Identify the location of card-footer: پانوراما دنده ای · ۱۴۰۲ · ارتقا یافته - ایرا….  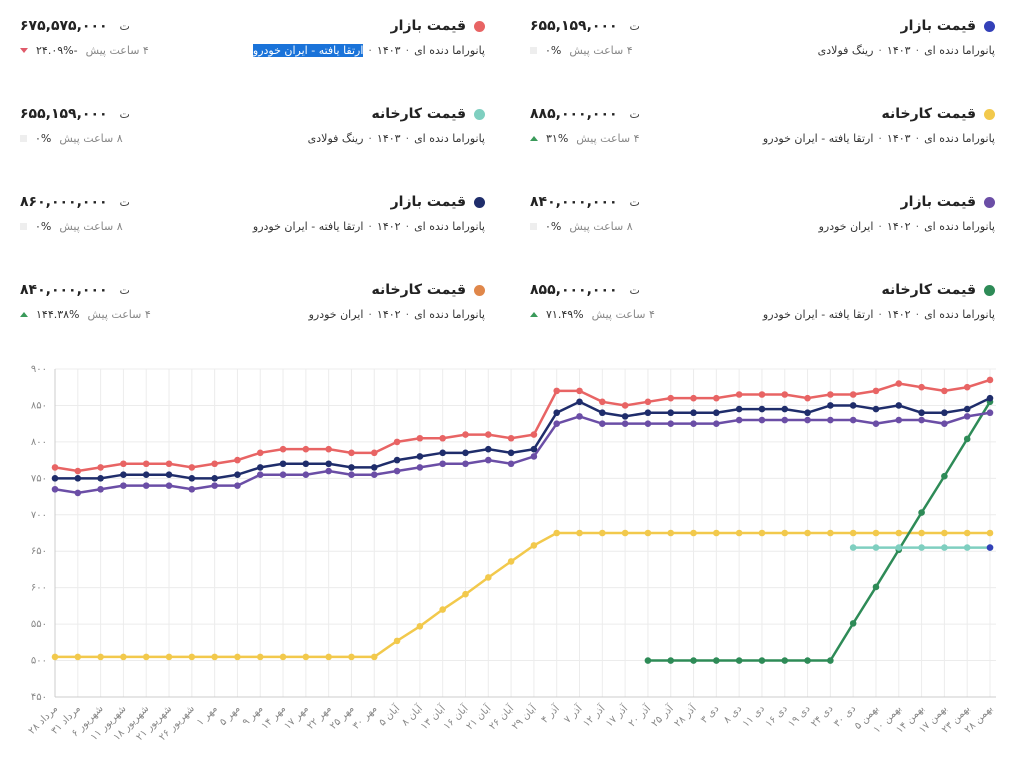
(762, 314).